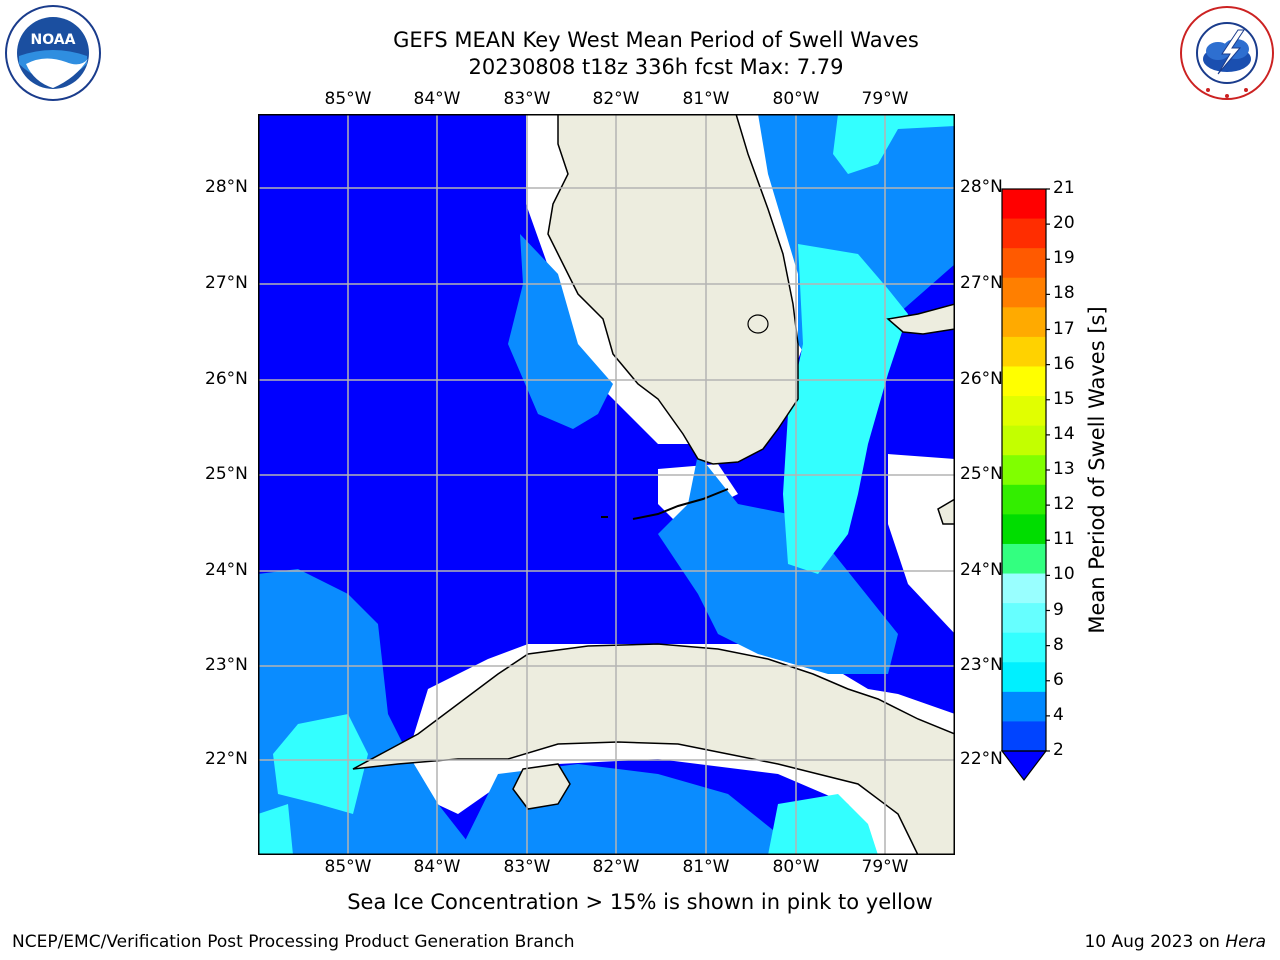  I want to click on lat-label-right: 26°N, so click(981, 379).